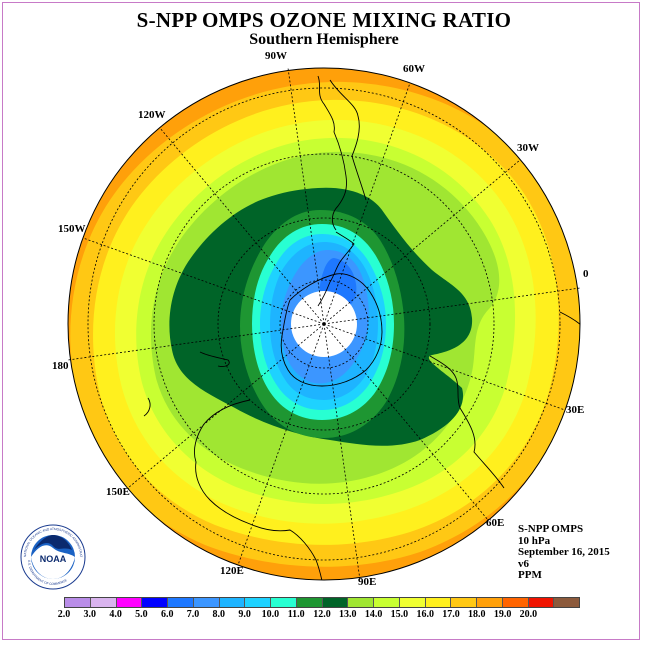 Image resolution: width=648 pixels, height=648 pixels. What do you see at coordinates (324, 20) in the screenshot?
I see `map-title: S-NPP OMPS OZONE MIXING RATIO` at bounding box center [324, 20].